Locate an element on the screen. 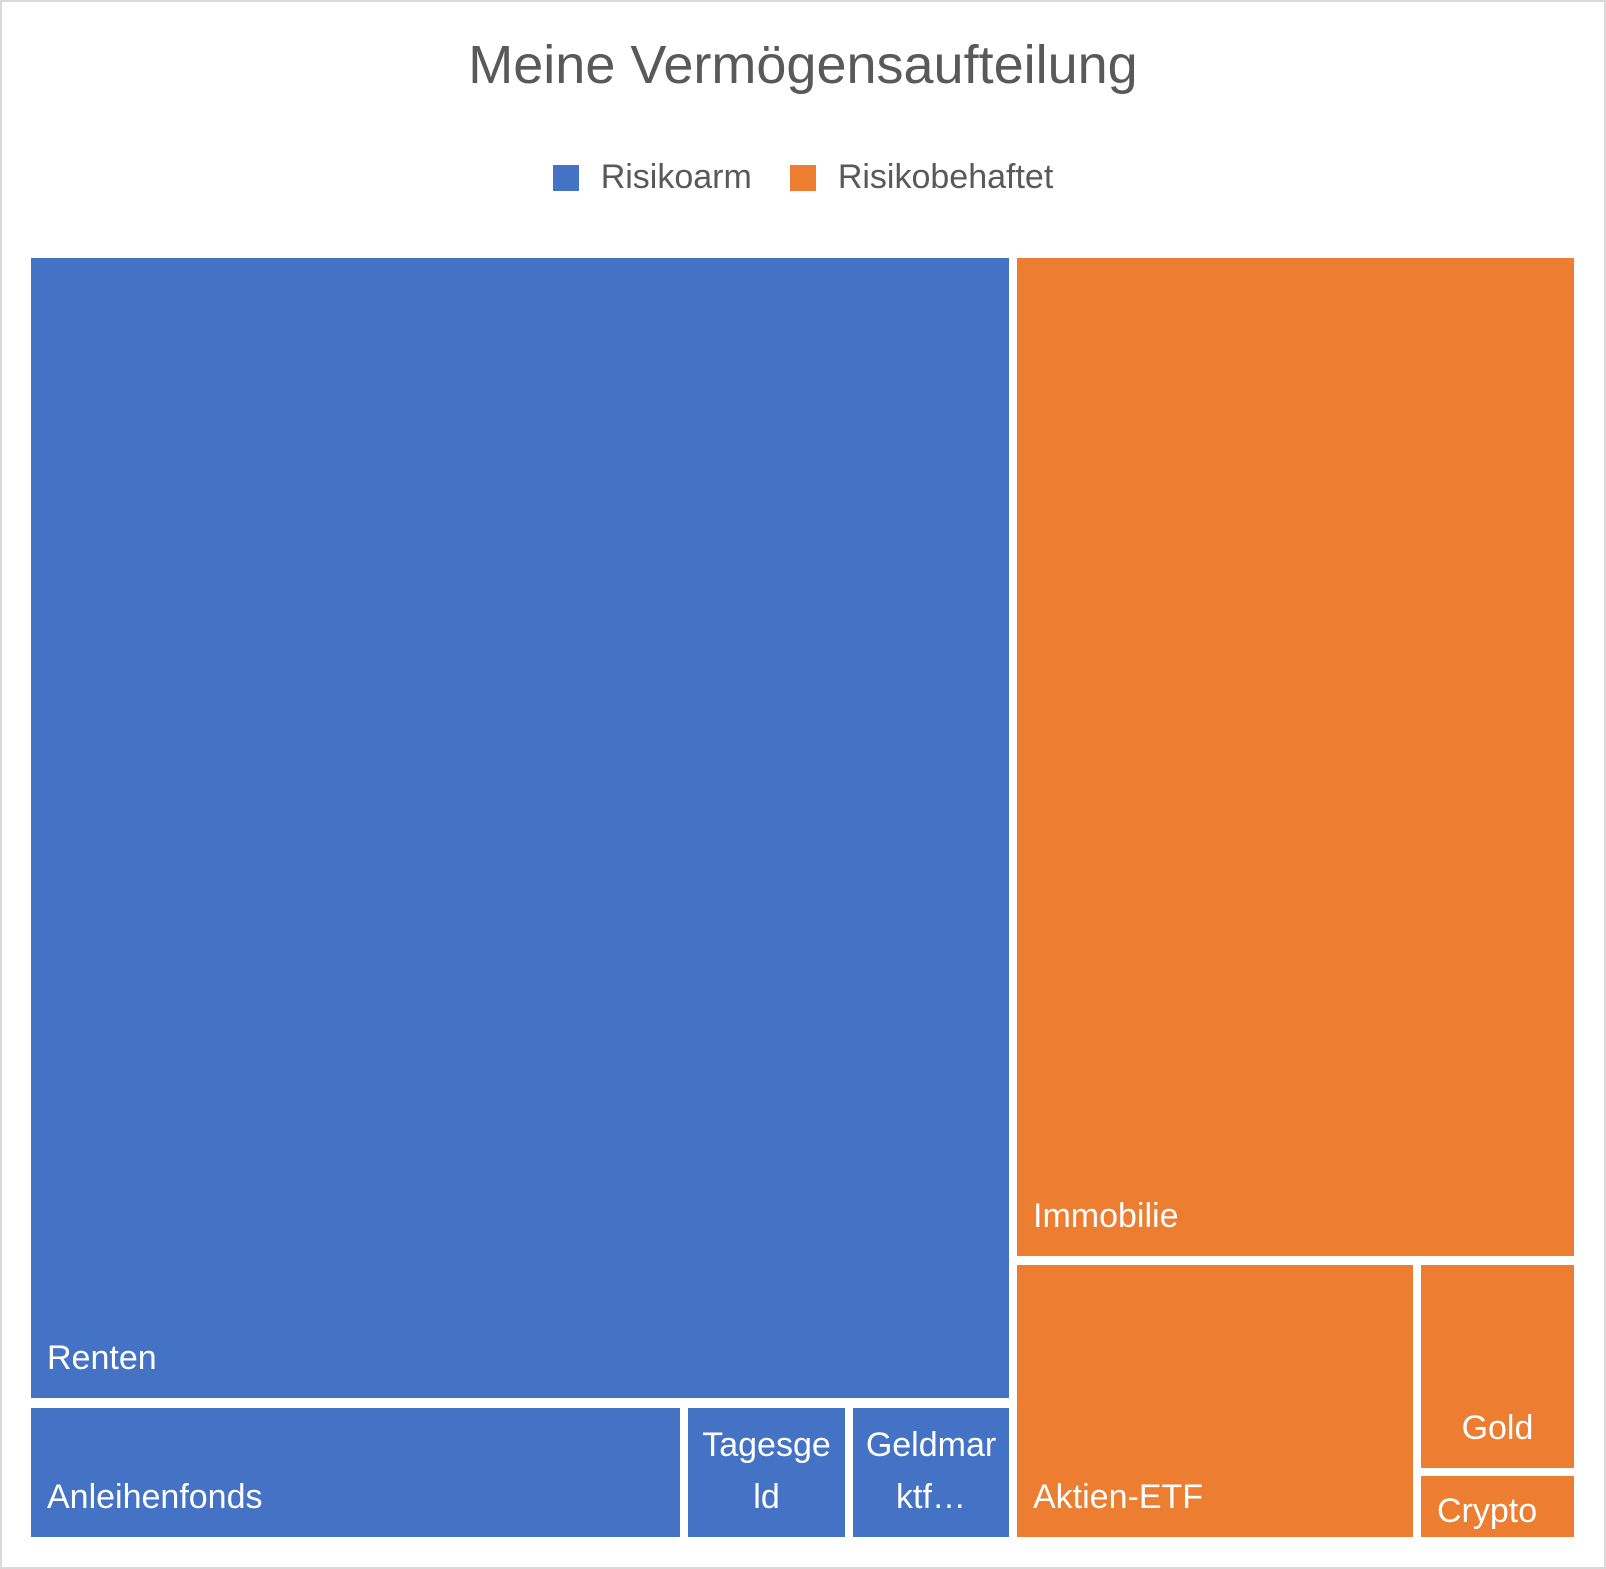 This screenshot has height=1569, width=1606. treemap-tile-tagesgeld: Tagesgeld is located at coordinates (766, 1472).